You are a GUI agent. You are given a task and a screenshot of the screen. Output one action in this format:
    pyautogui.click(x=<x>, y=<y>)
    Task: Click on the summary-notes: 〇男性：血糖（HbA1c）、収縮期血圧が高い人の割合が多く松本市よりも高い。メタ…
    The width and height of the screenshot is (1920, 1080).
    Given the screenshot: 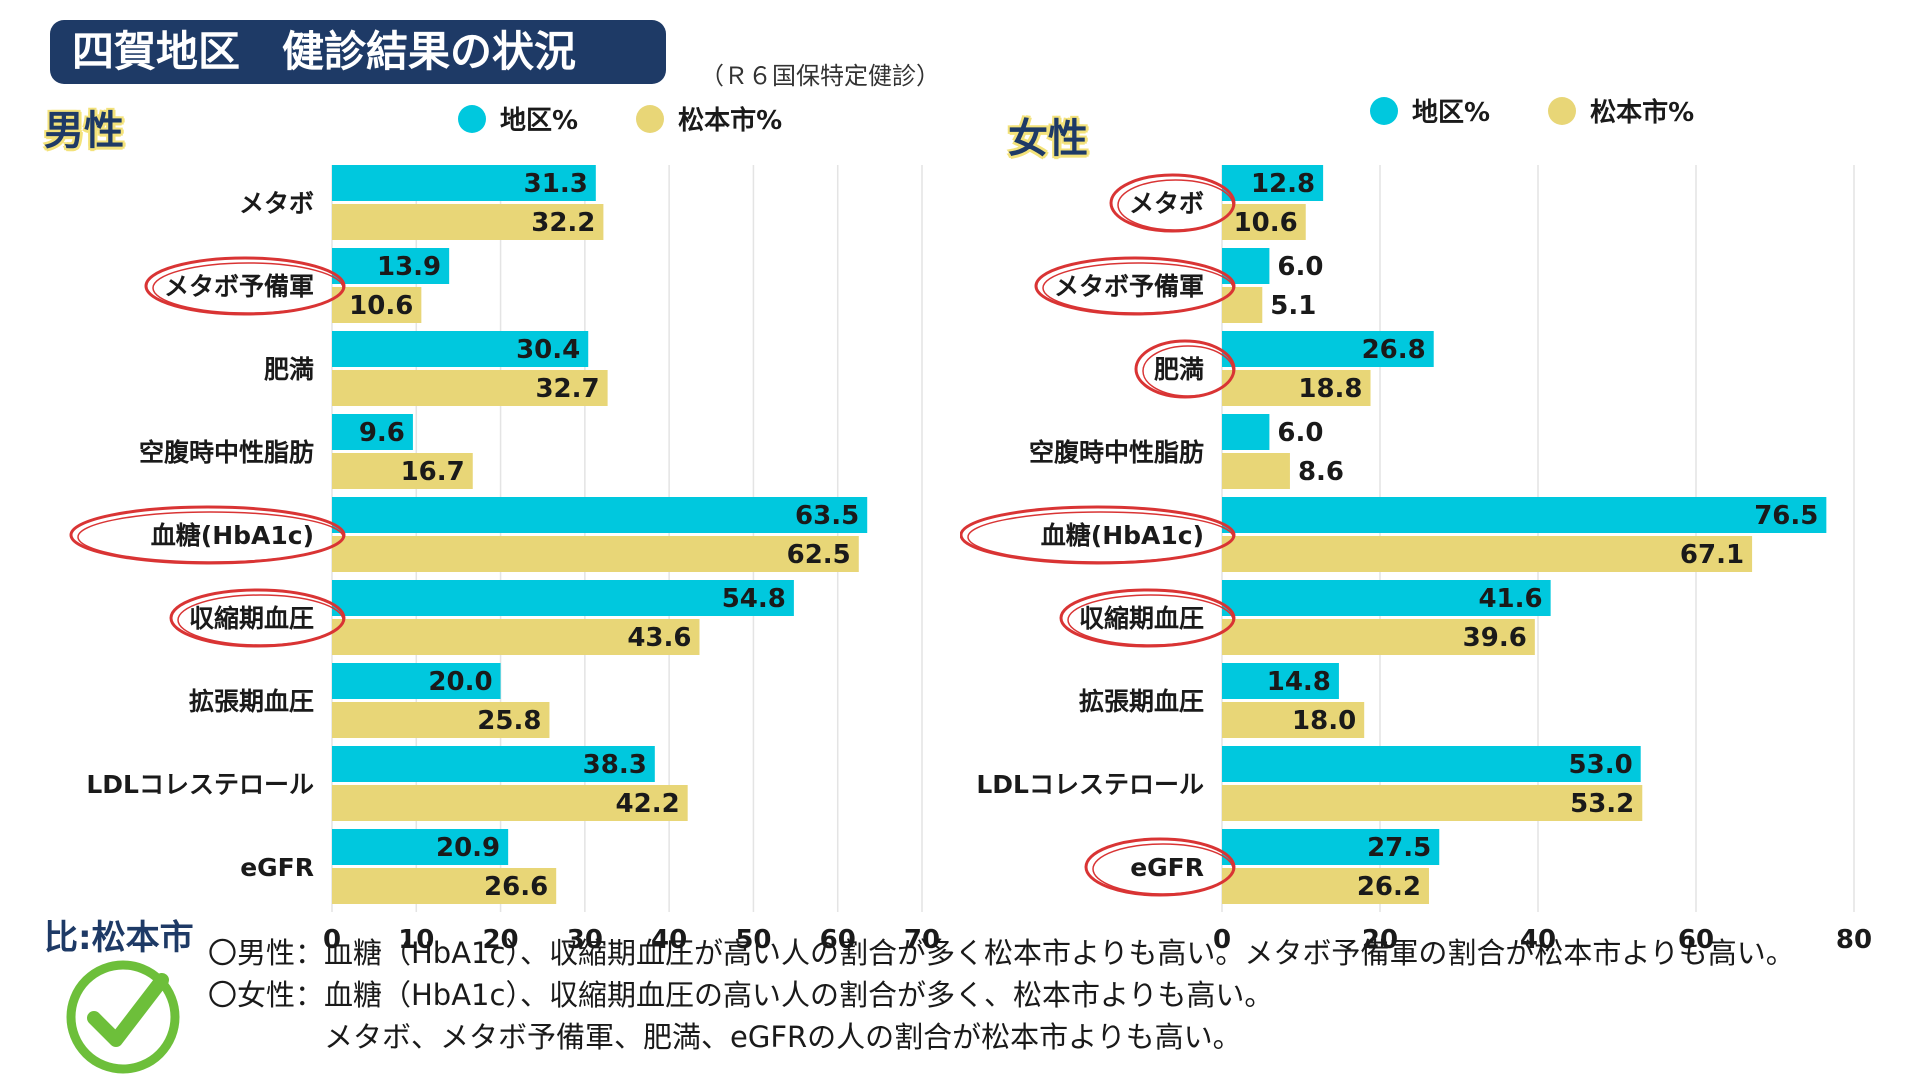 What is the action you would take?
    pyautogui.click(x=1001, y=995)
    